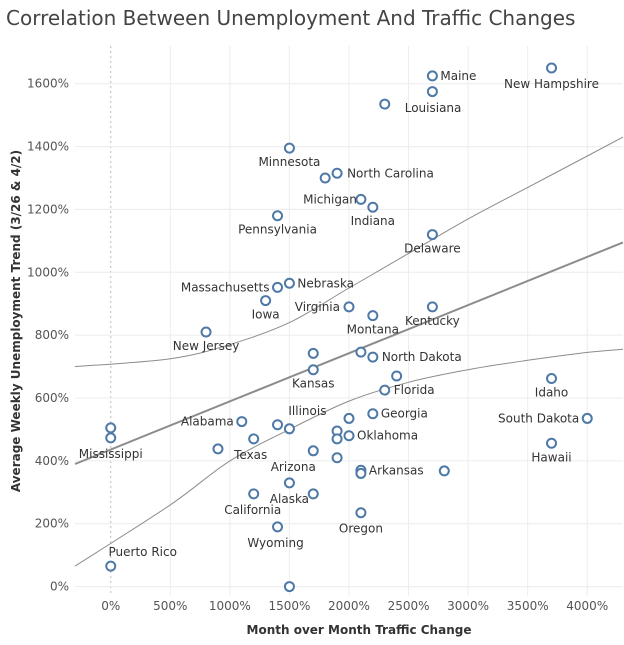  What do you see at coordinates (404, 414) in the screenshot?
I see `point-label: Georgia` at bounding box center [404, 414].